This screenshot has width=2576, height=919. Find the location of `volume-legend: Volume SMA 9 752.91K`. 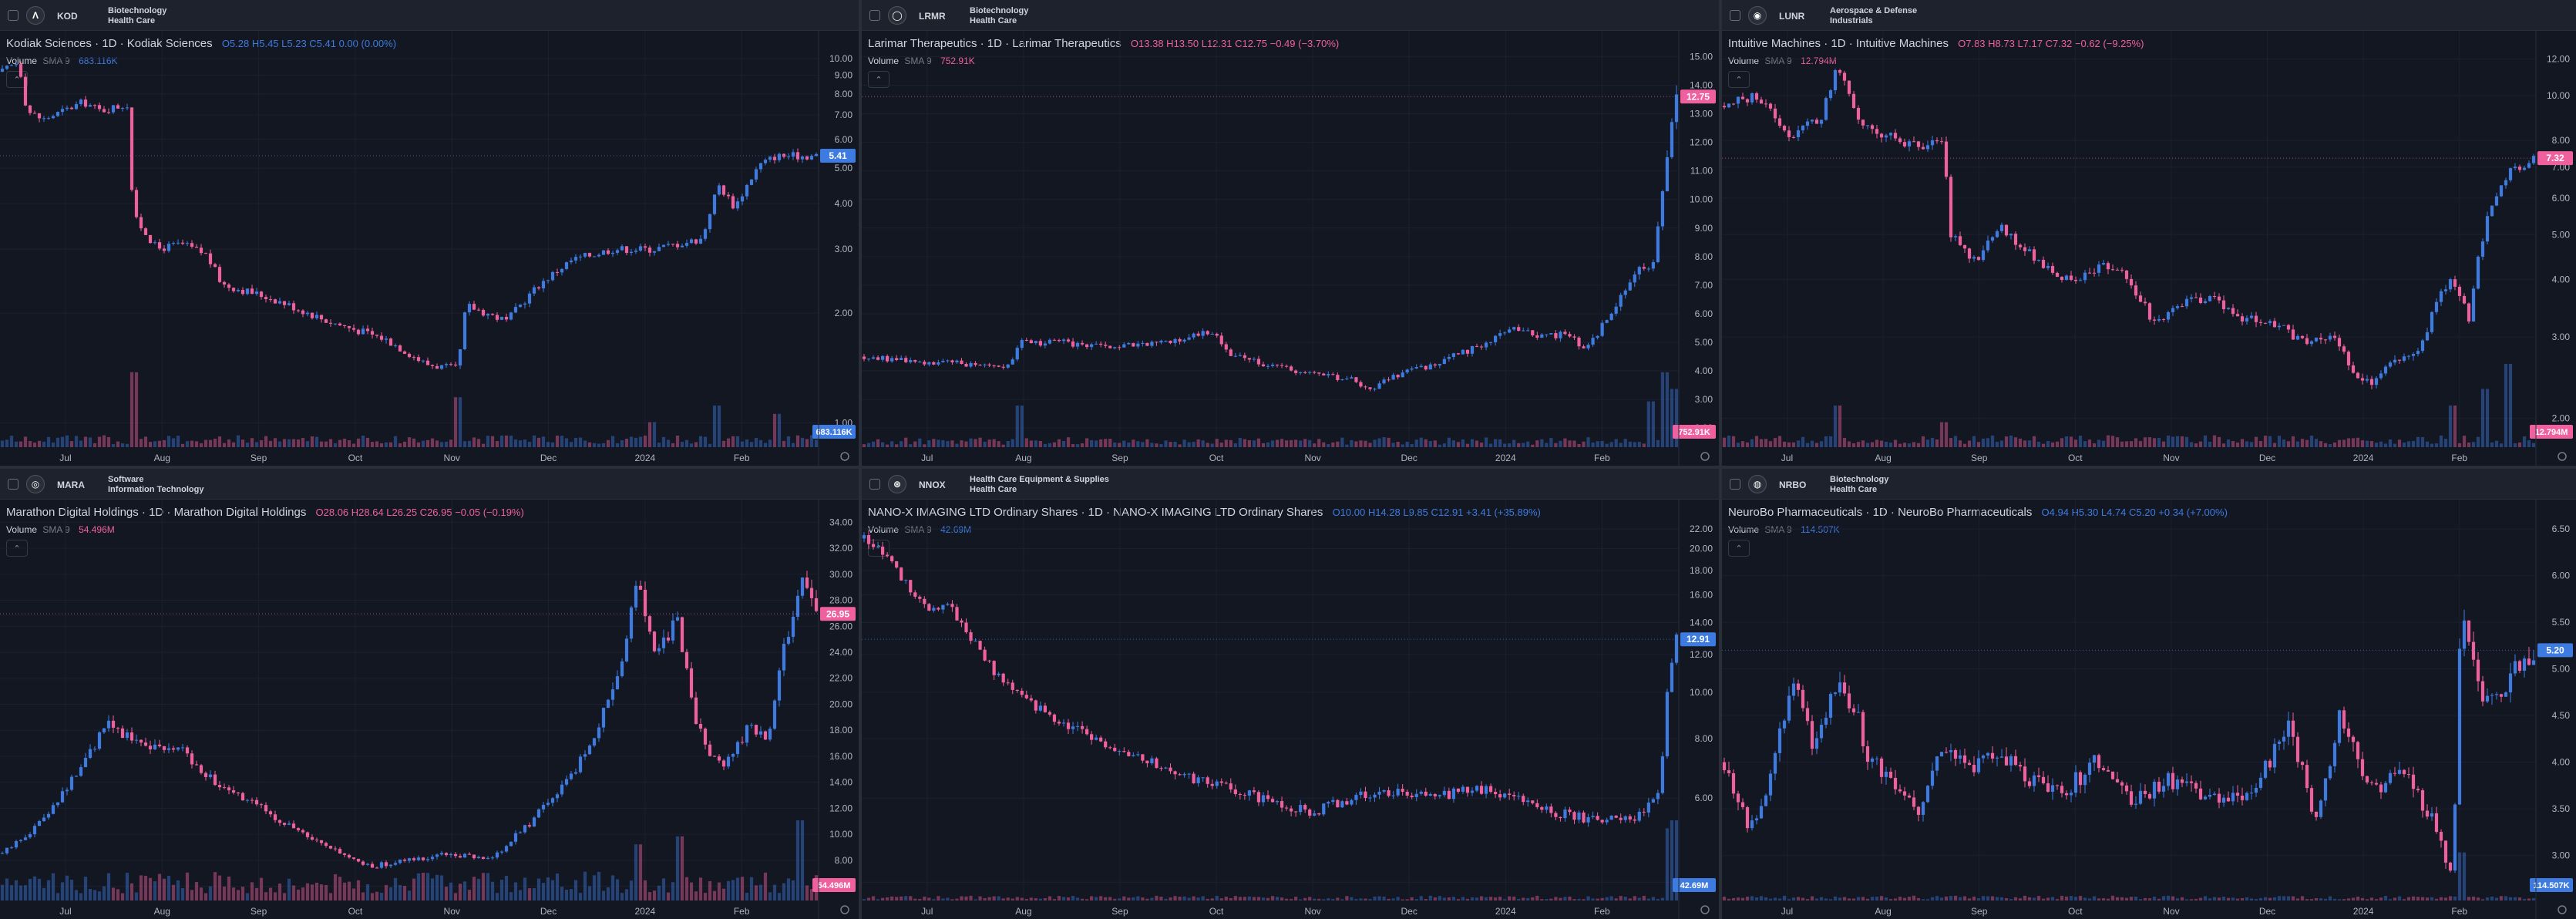

volume-legend: Volume SMA 9 752.91K is located at coordinates (921, 61).